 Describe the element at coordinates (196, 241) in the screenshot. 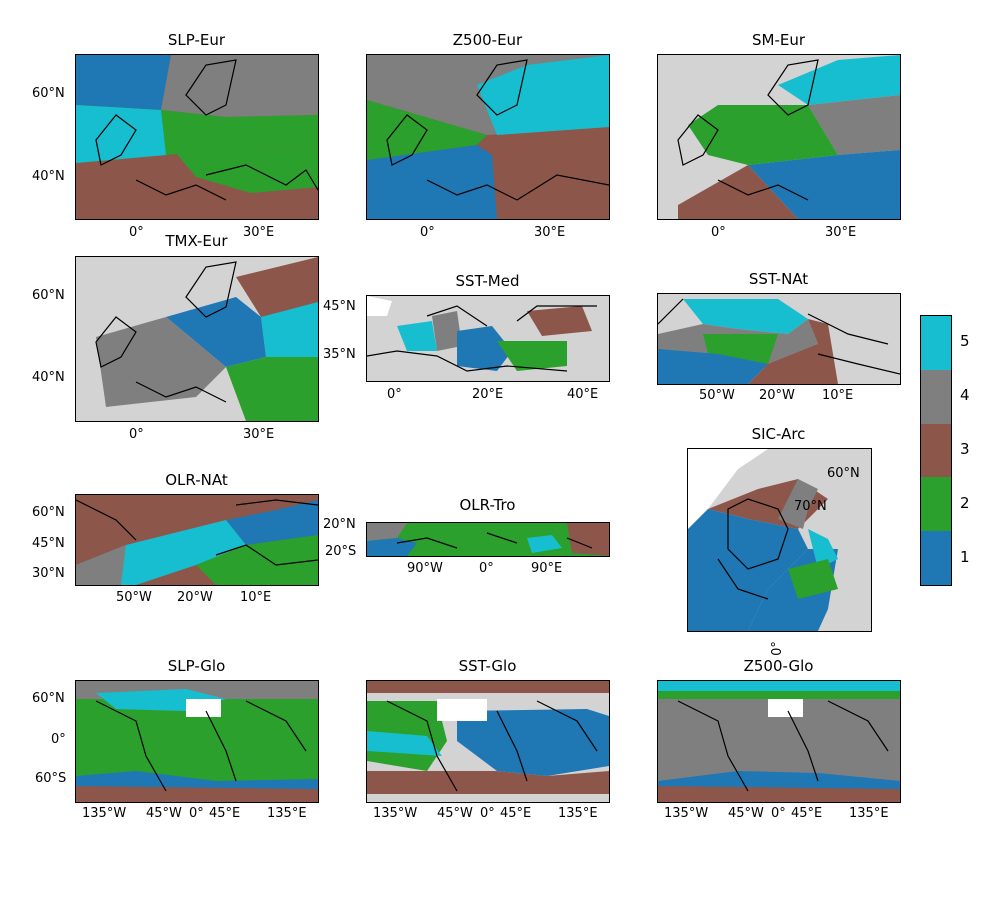

I see `panel-title: TMX-Eur` at that location.